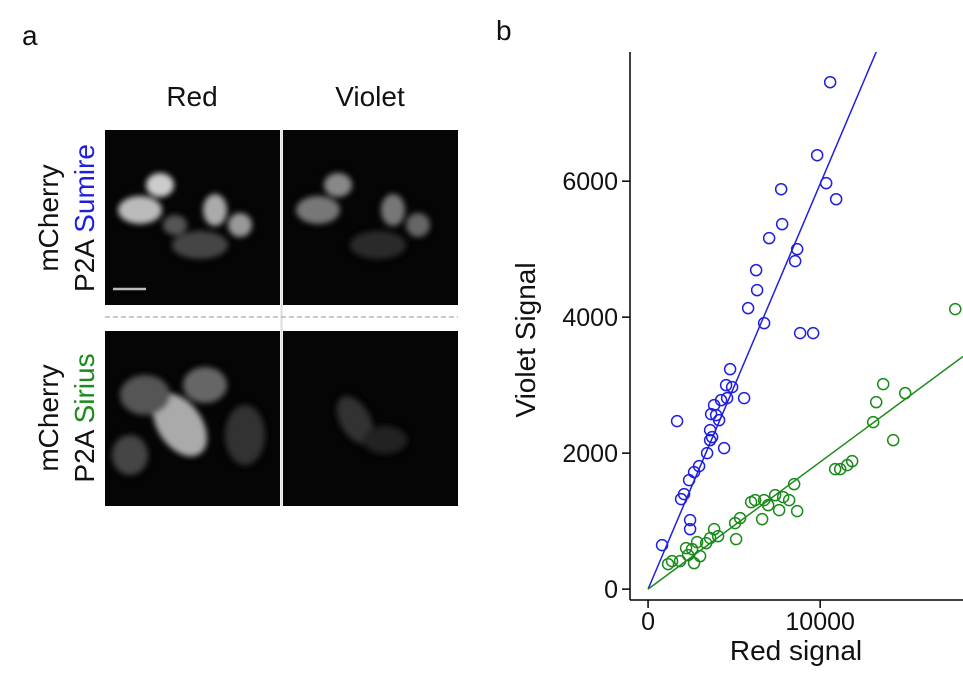 The height and width of the screenshot is (677, 963). Describe the element at coordinates (590, 182) in the screenshot. I see `y-tick-label: 6000` at that location.